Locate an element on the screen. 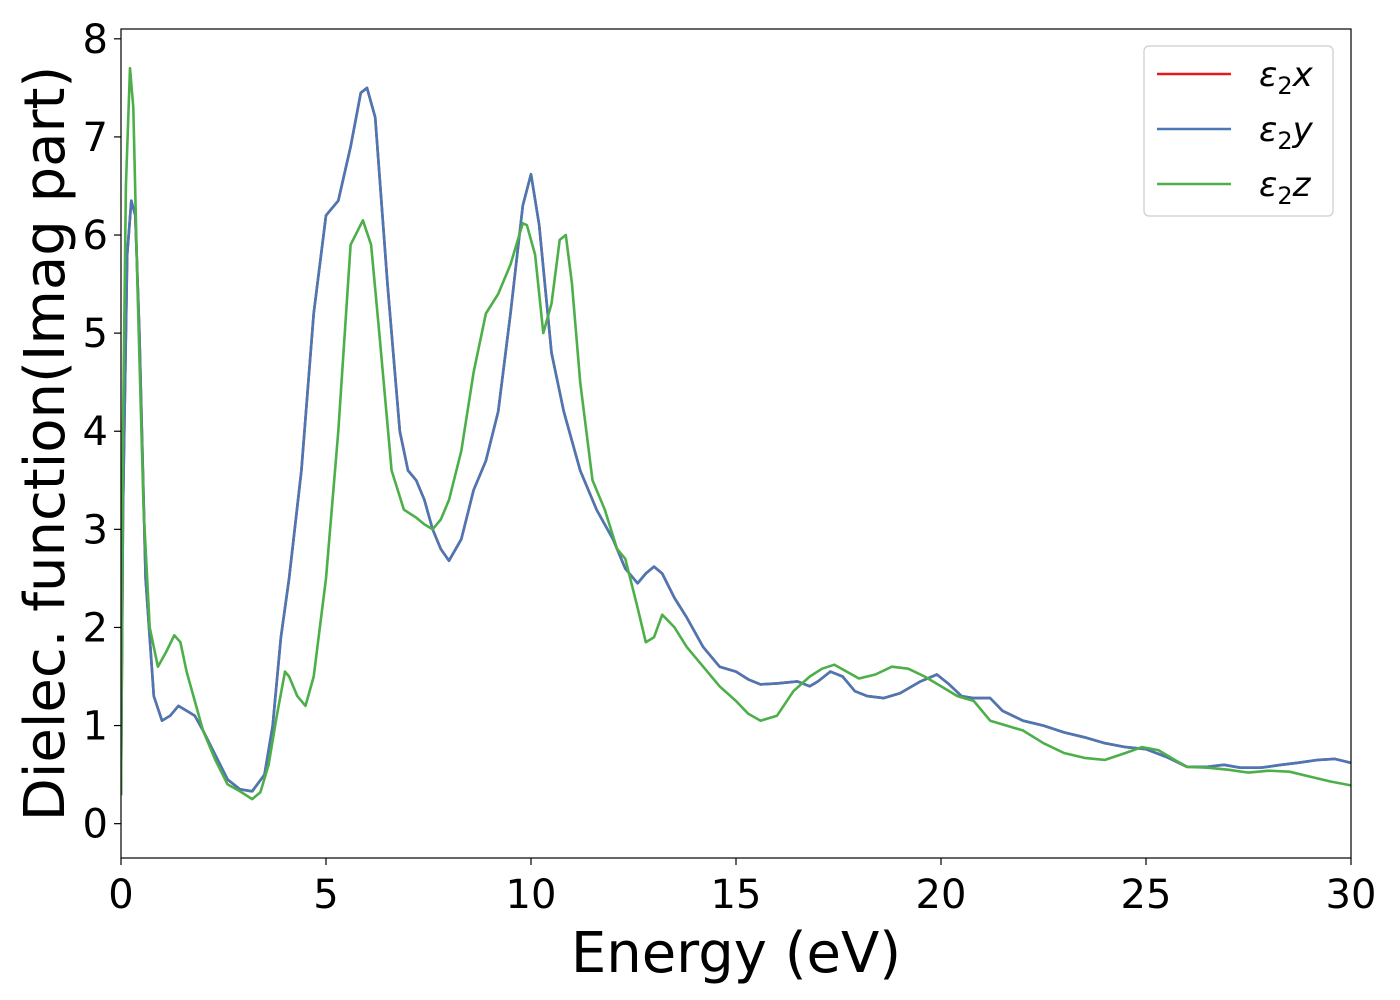 The height and width of the screenshot is (1000, 1400). y-tick-label: 3 is located at coordinates (95, 530).